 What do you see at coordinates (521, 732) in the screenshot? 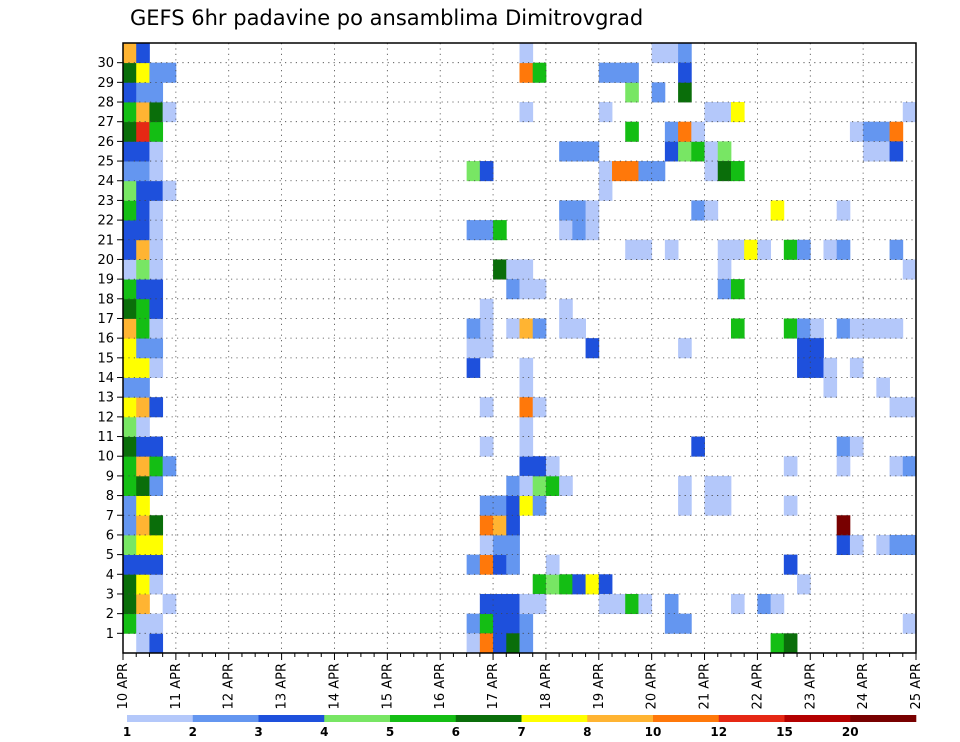
I see `colorbar-label: 7` at bounding box center [521, 732].